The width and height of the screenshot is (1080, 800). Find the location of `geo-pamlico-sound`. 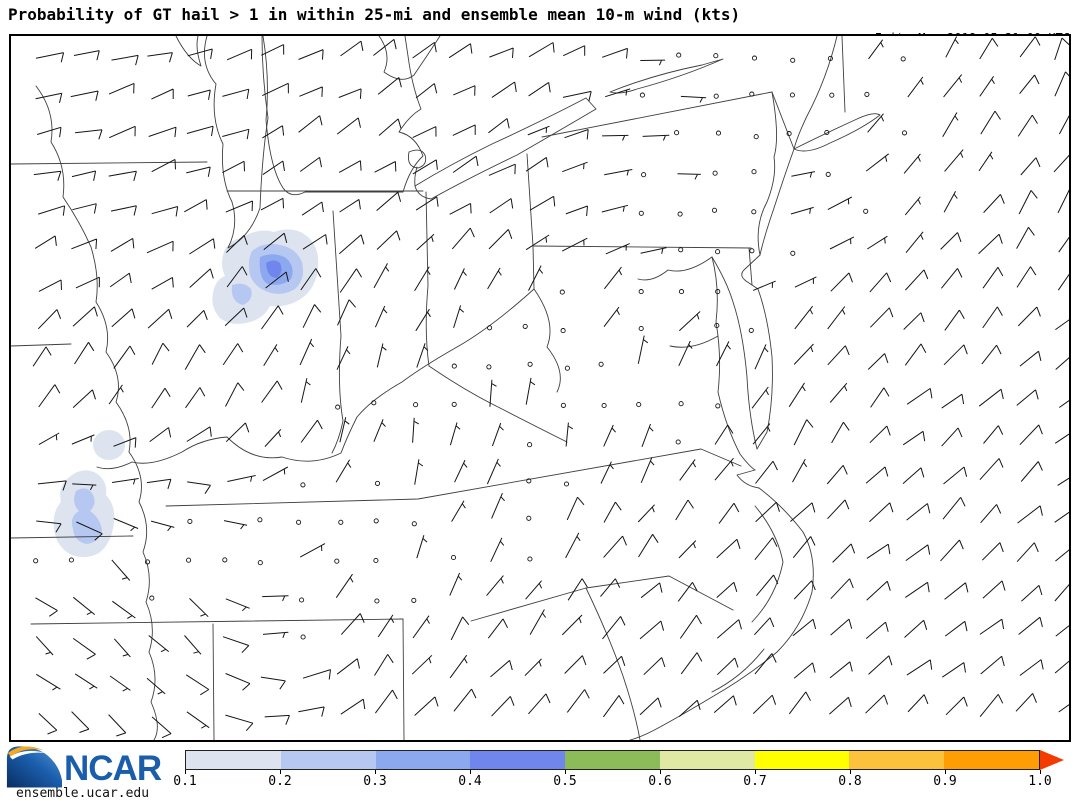

geo-pamlico-sound is located at coordinates (738, 670).